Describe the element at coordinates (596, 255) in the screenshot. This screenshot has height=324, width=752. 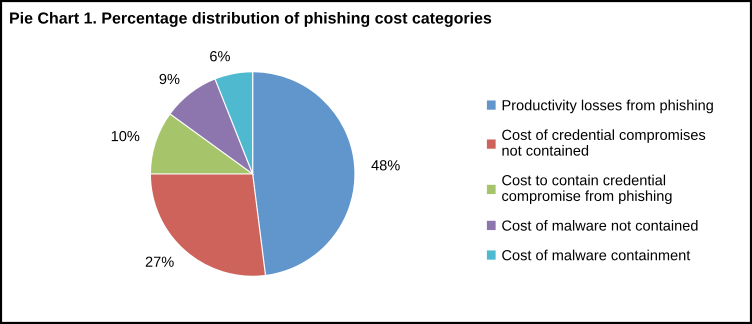
I see `legend-label: Cost of malware containment` at that location.